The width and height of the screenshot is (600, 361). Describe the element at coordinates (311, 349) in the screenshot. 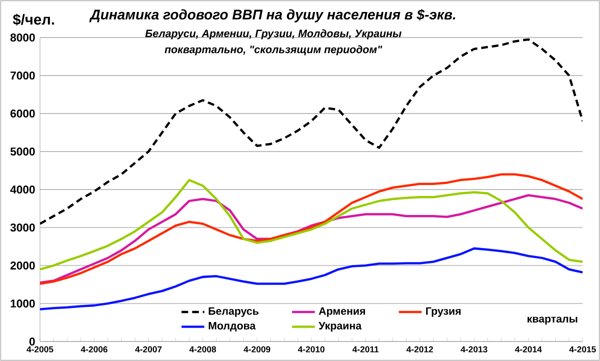

I see `x-tick-label: 4-2010` at that location.